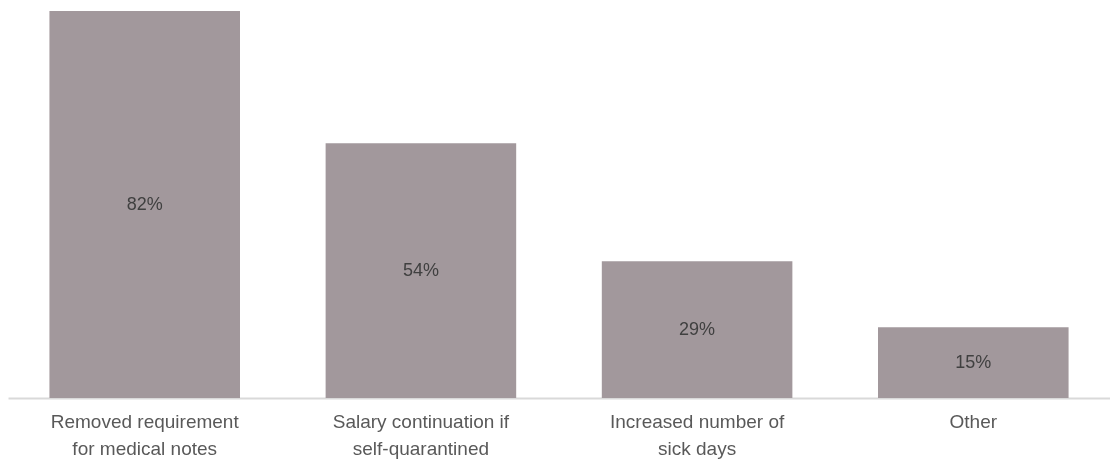  I want to click on data-label: 82%, so click(144, 203).